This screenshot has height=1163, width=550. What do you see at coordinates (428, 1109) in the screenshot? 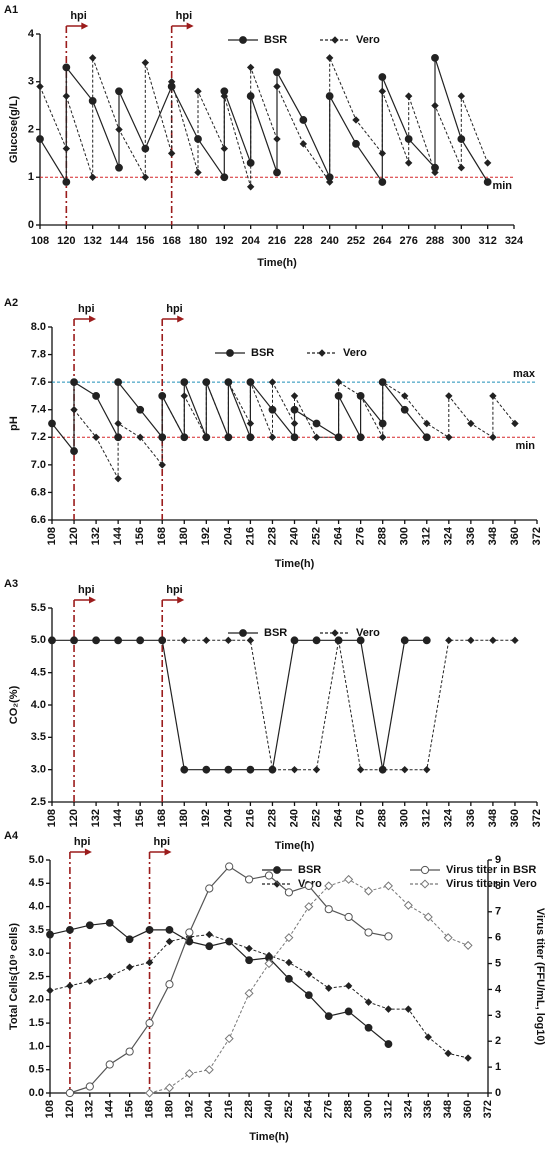
I see `x-tick-label: 336` at bounding box center [428, 1109].